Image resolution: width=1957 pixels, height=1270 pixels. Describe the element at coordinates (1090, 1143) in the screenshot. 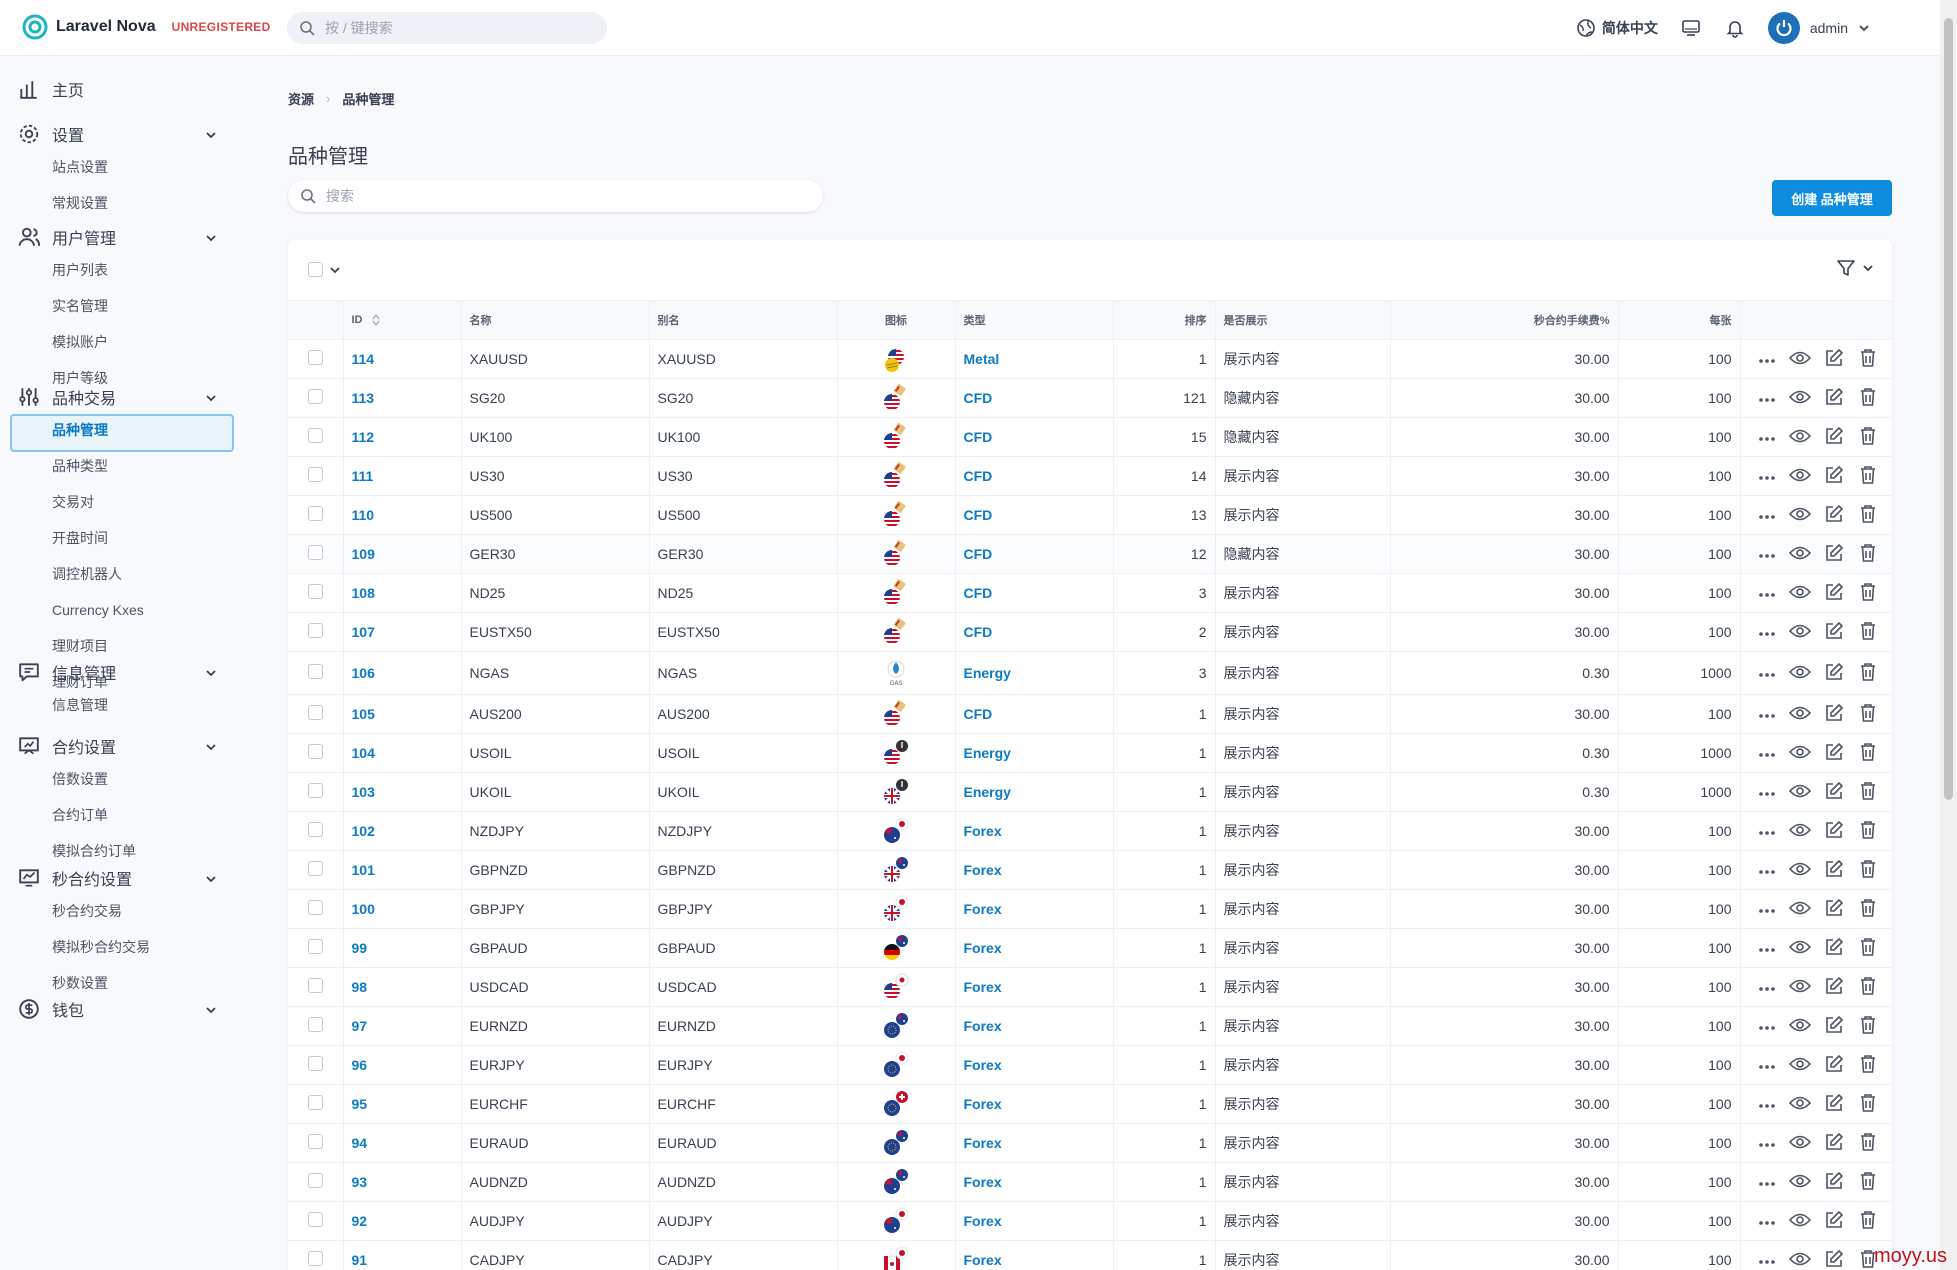

I see `table-row: 94 EURAUD EURAUD Forex 1 展示内容 30.00 100` at that location.